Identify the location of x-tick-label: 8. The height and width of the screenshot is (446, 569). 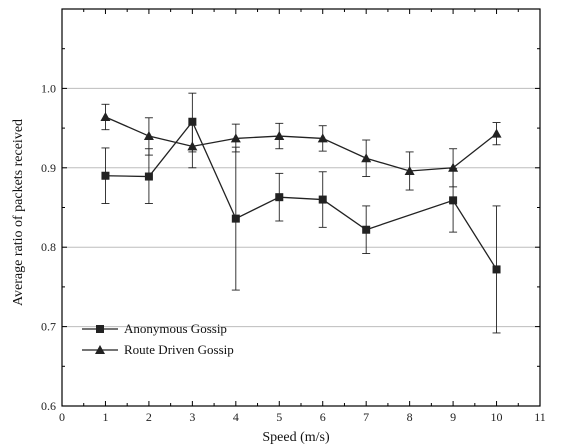
(410, 417).